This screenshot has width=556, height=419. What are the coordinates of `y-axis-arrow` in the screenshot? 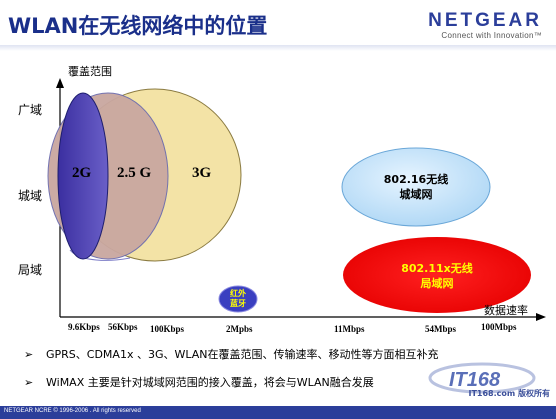 It's located at (60, 83).